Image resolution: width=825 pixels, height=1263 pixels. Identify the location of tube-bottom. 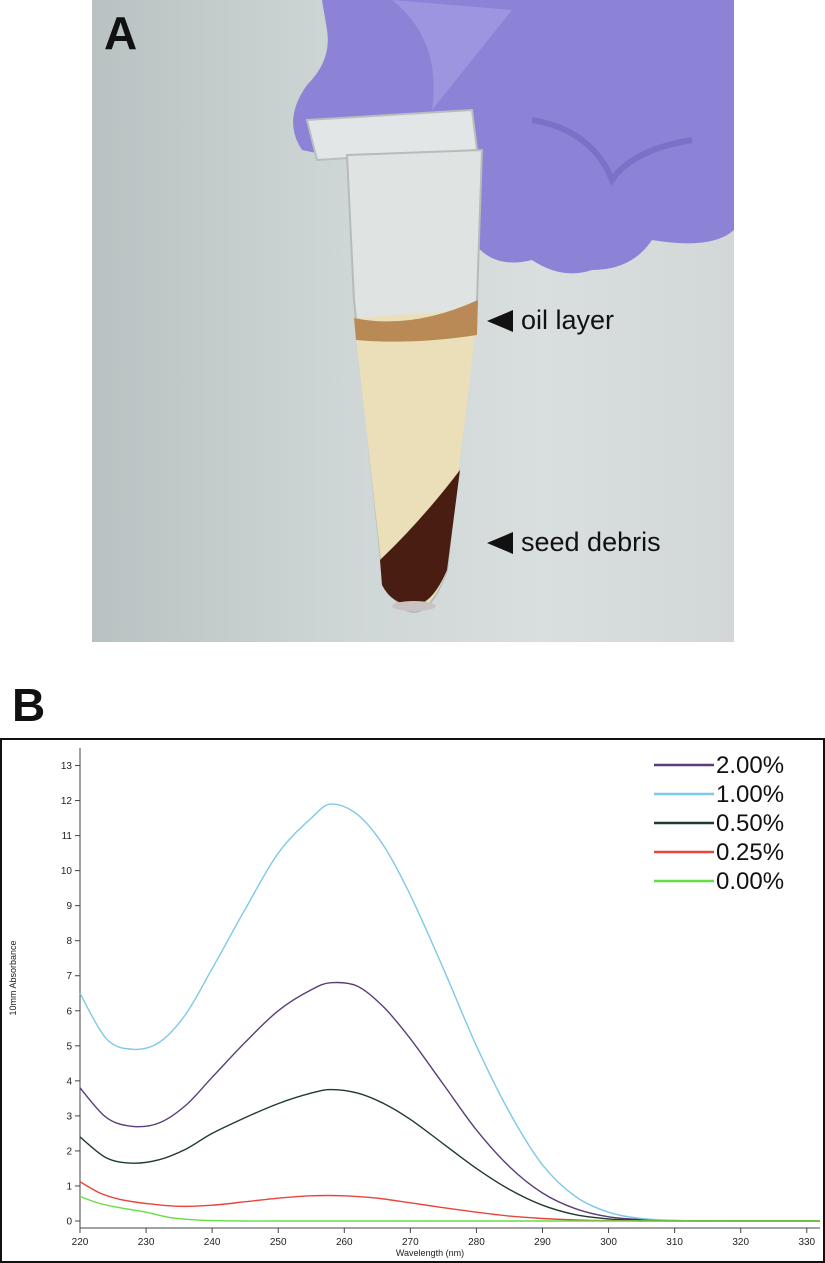
(414, 606).